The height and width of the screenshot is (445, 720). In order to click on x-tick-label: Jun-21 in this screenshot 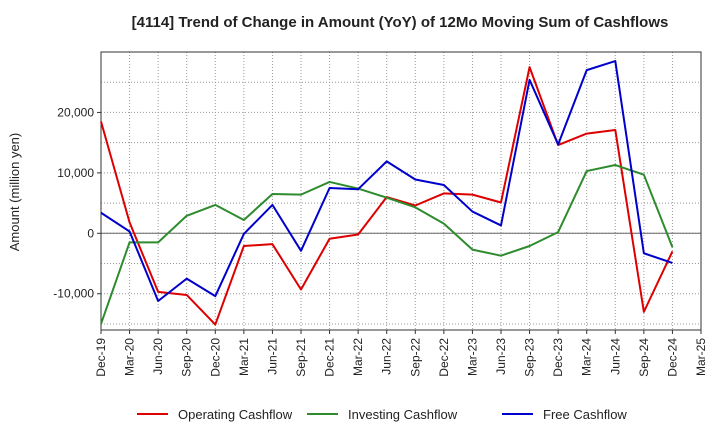, I will do `click(272, 356)`.